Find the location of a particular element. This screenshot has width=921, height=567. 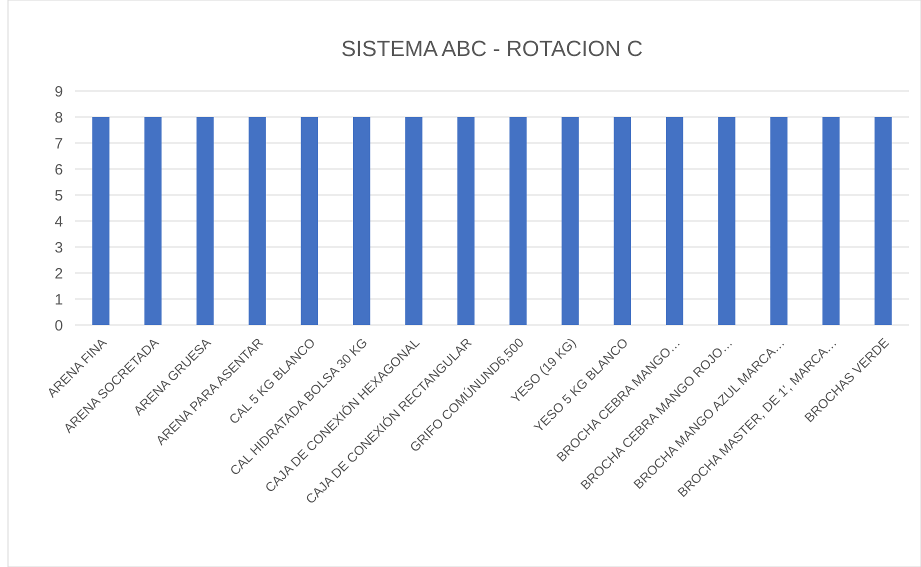

chart-title: SISTEMA ABC - ROTACION C is located at coordinates (492, 48).